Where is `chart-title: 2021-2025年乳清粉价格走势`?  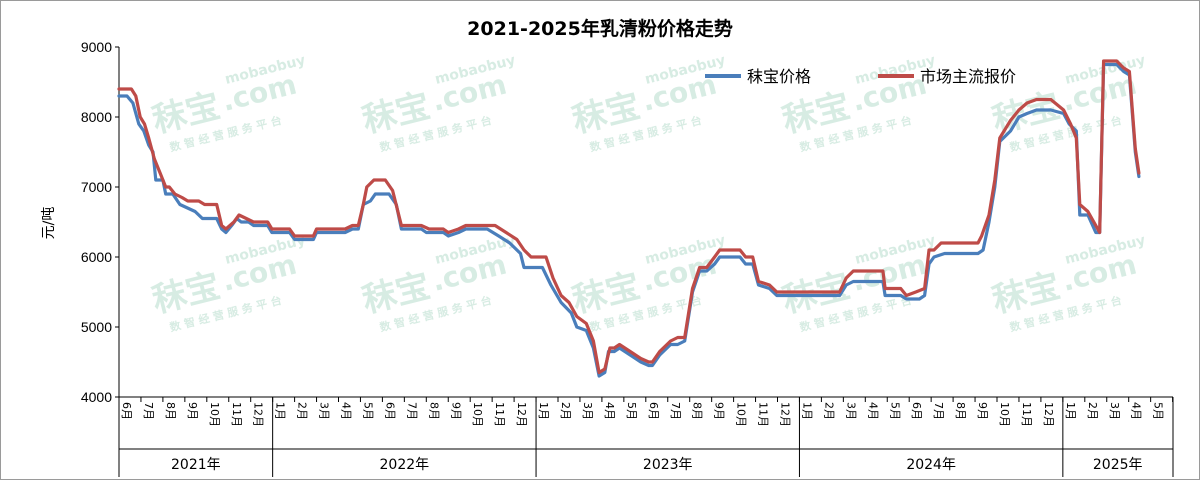 chart-title: 2021-2025年乳清粉价格走势 is located at coordinates (600, 28).